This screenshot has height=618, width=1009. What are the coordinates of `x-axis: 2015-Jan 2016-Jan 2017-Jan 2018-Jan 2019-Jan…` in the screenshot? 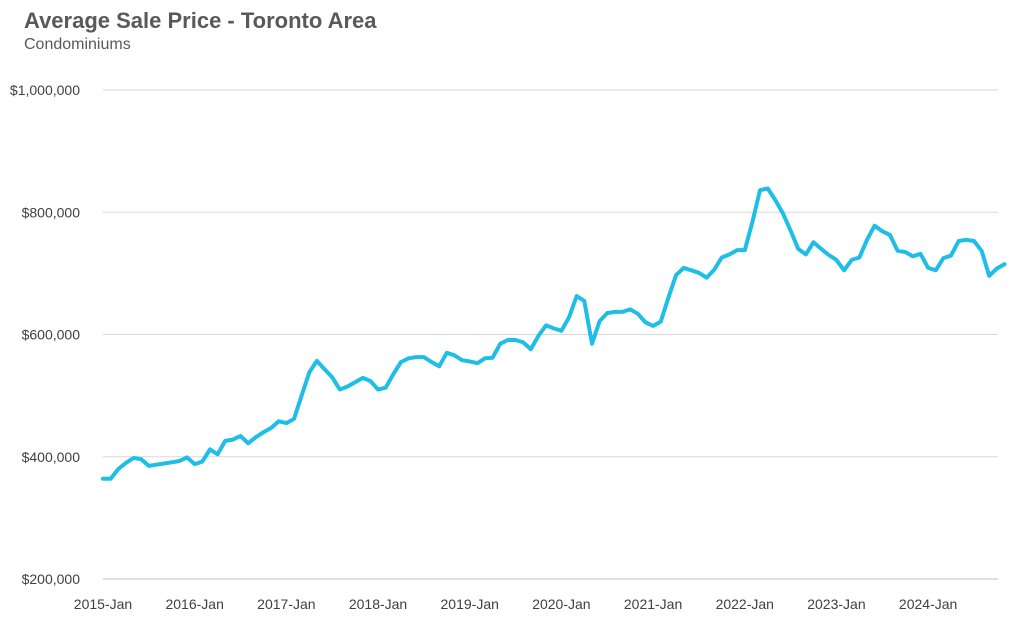 It's located at (516, 604).